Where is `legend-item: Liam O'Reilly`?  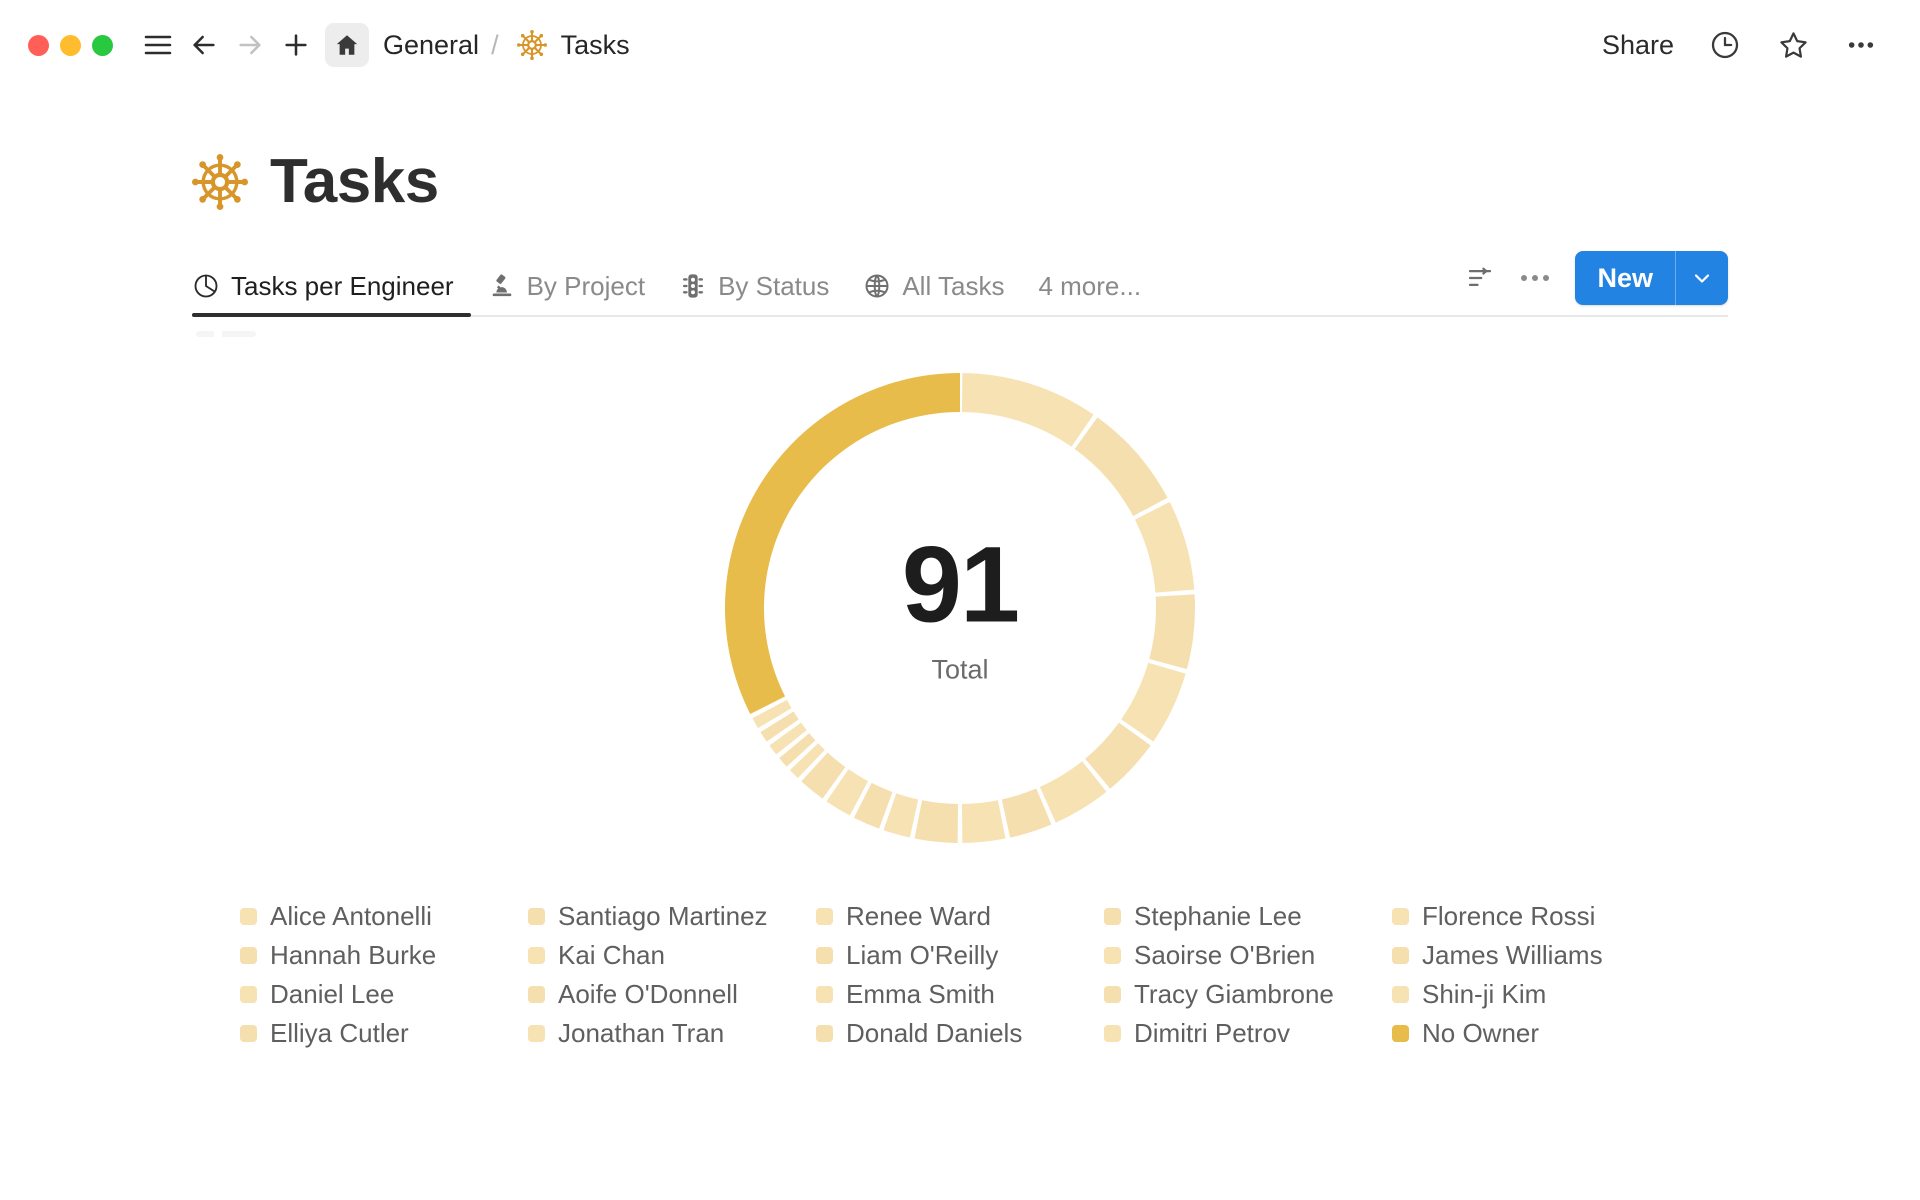 legend-item: Liam O'Reilly is located at coordinates (960, 955).